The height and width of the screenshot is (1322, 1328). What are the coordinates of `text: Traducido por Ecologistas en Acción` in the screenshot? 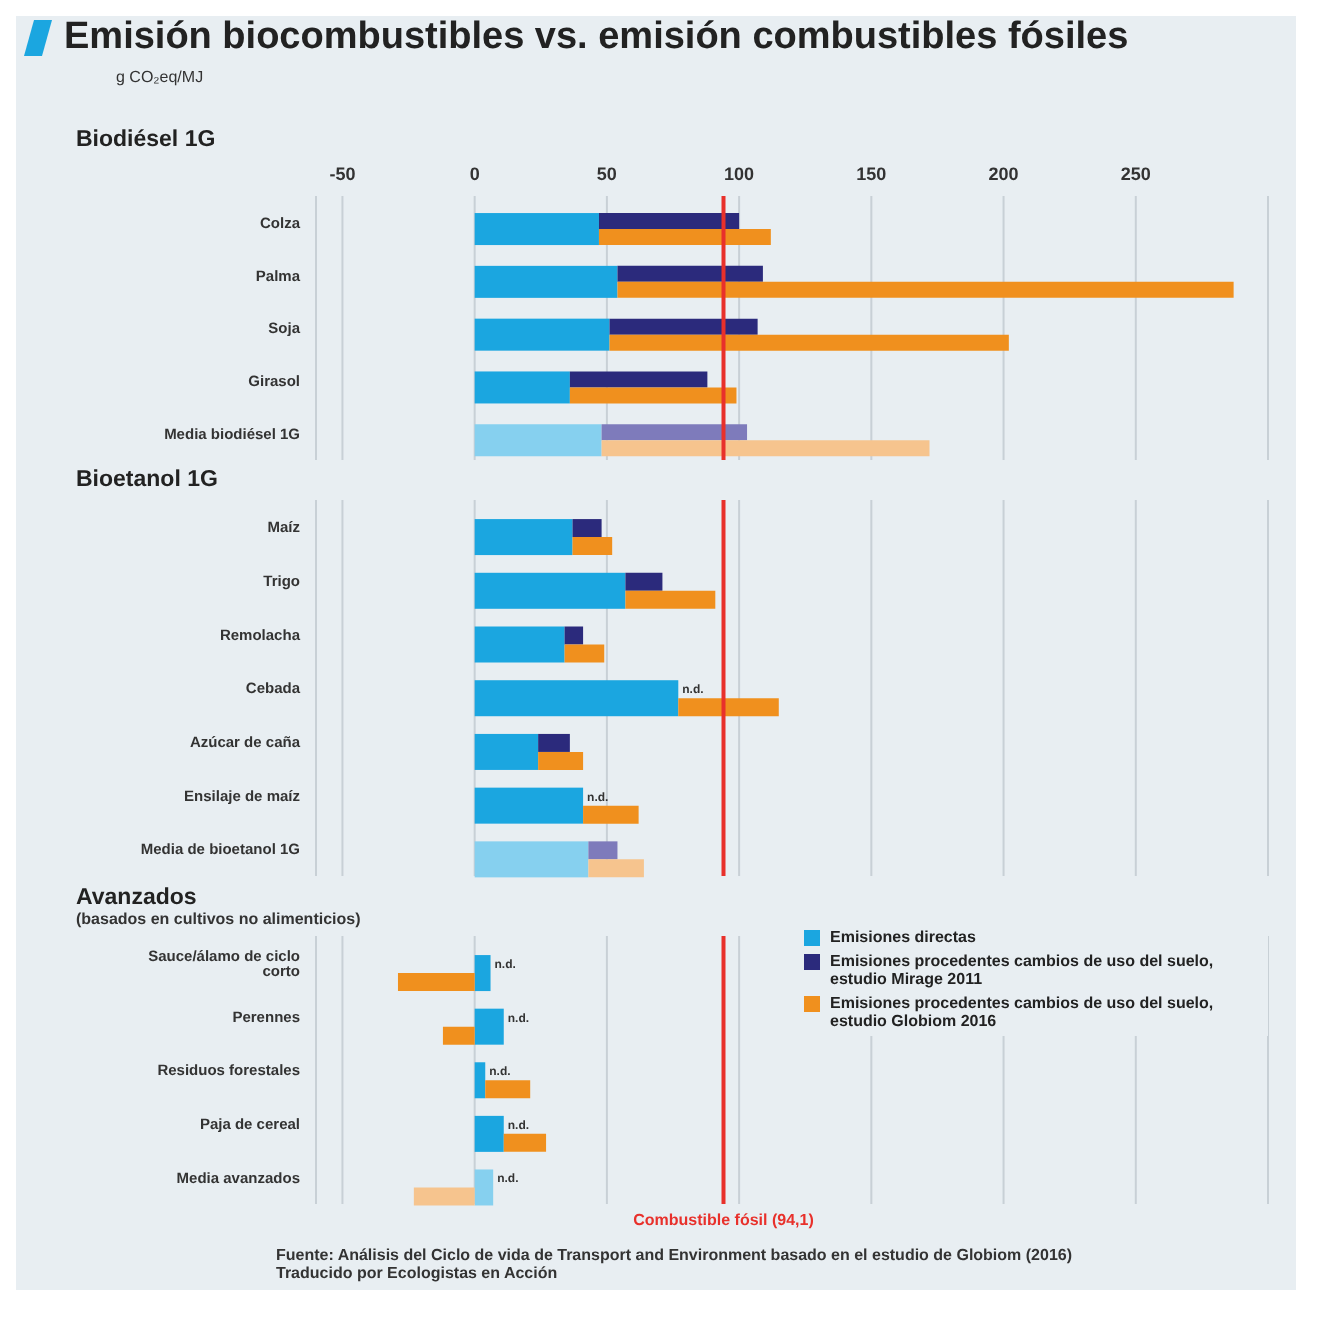 It's located at (418, 1273).